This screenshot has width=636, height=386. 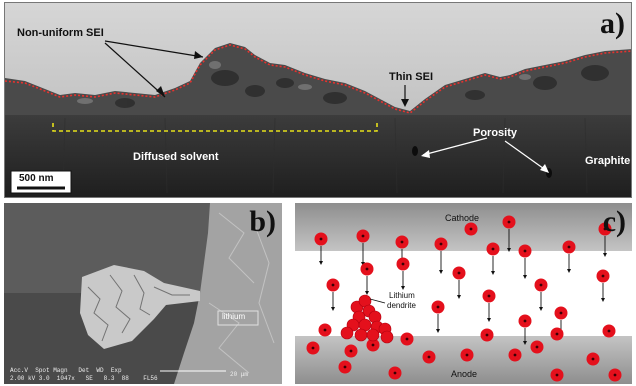 What do you see at coordinates (608, 161) in the screenshot?
I see `graphite-label: Graphite` at bounding box center [608, 161].